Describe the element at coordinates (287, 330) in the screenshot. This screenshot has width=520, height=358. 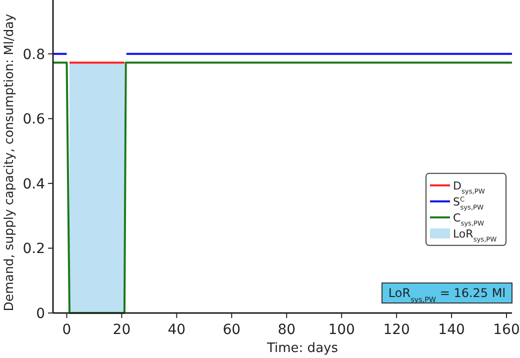
I see `x-tick-label: 80` at that location.